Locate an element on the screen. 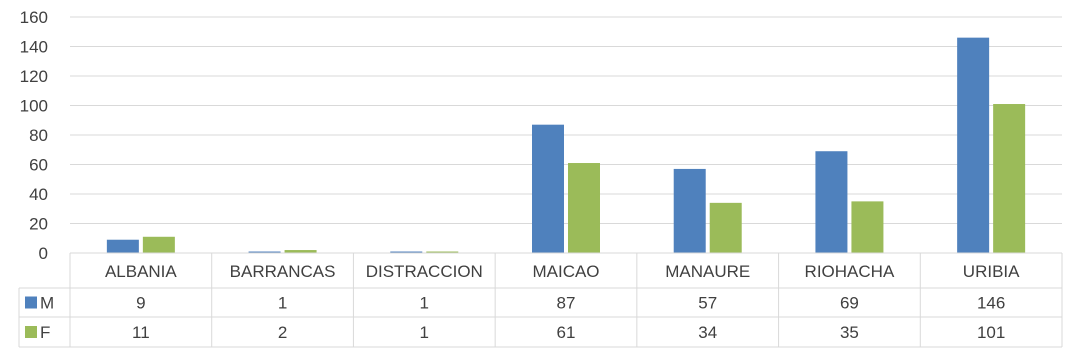 Image resolution: width=1074 pixels, height=362 pixels. data-label: 11 is located at coordinates (141, 332).